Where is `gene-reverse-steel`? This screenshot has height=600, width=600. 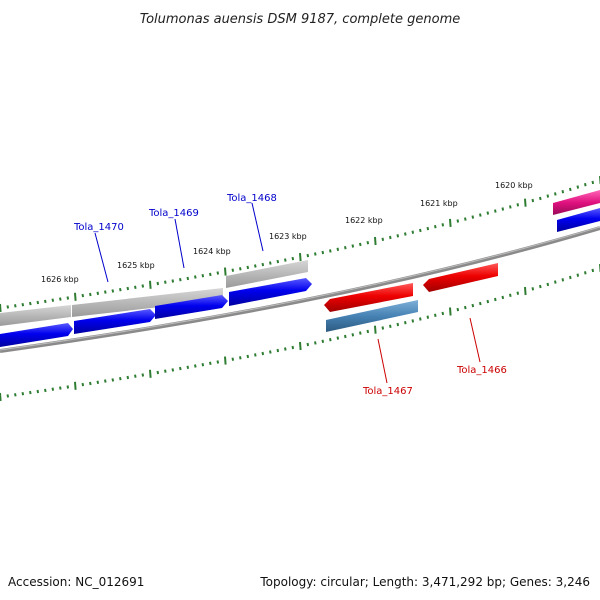
gene-reverse-steel is located at coordinates (372, 316).